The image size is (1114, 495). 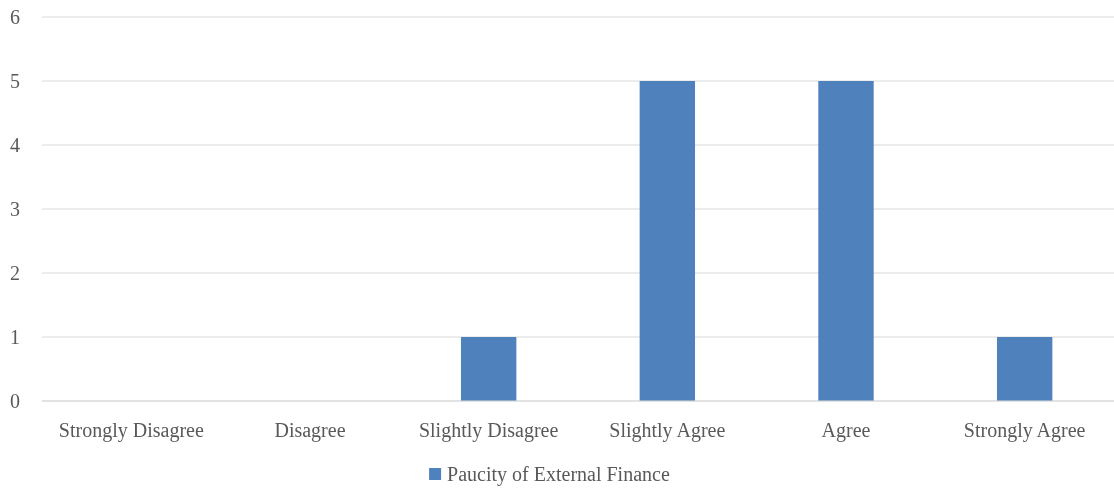 I want to click on y-tick-label: 4, so click(x=15, y=145).